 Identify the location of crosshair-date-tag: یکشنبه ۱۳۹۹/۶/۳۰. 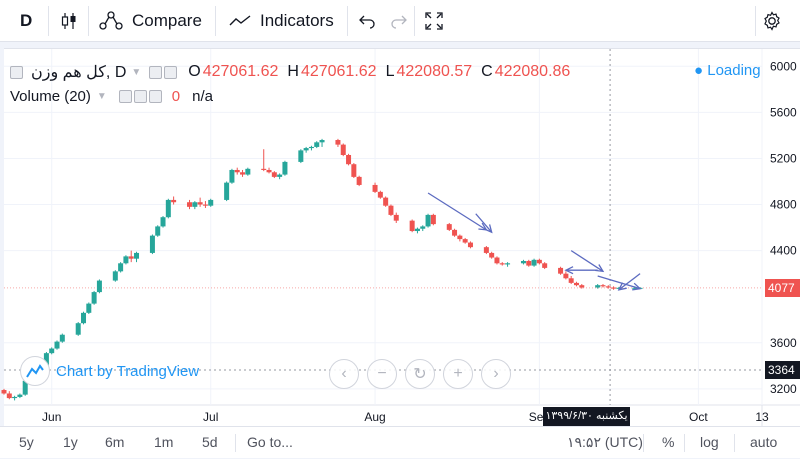
(586, 416).